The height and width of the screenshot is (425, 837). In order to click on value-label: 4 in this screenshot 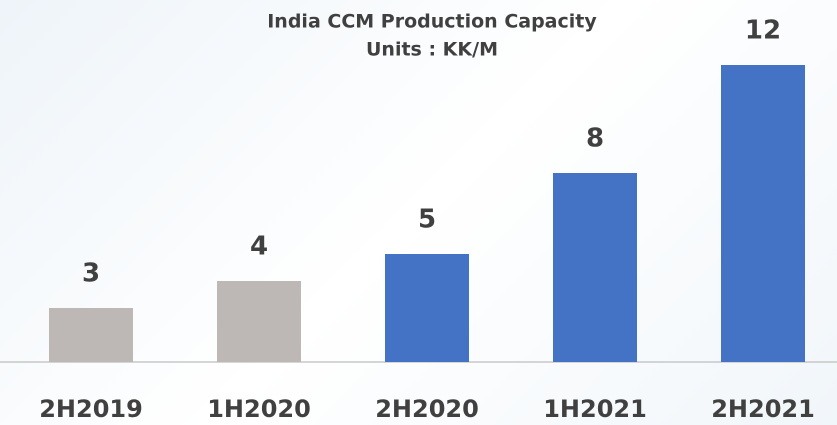, I will do `click(259, 247)`.